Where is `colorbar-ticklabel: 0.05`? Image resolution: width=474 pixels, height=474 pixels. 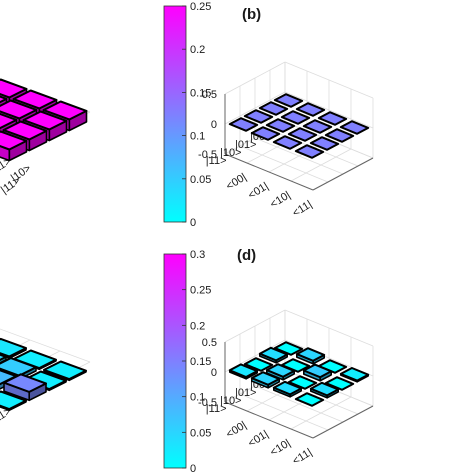
colorbar-ticklabel: 0.05 is located at coordinates (200, 433).